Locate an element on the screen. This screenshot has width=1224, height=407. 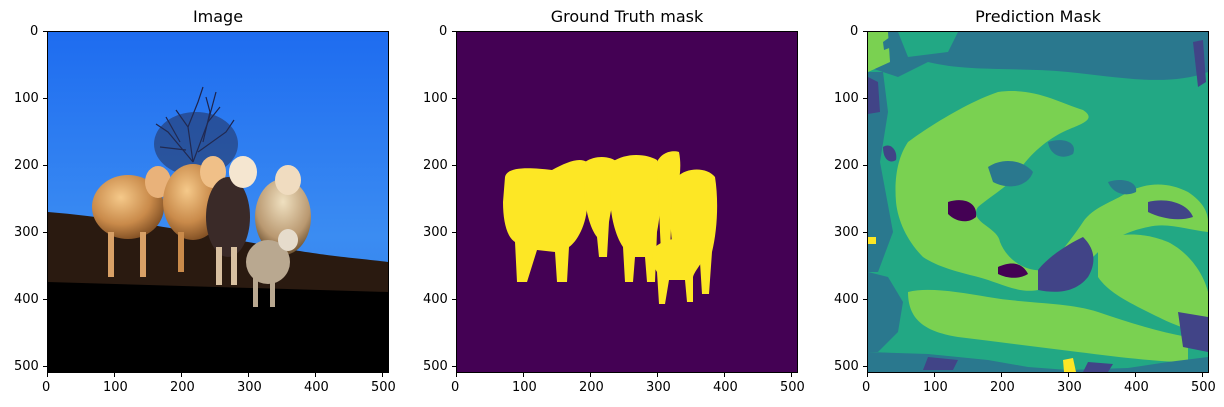
panel-title-prediction: Prediction Mask is located at coordinates (1038, 16).